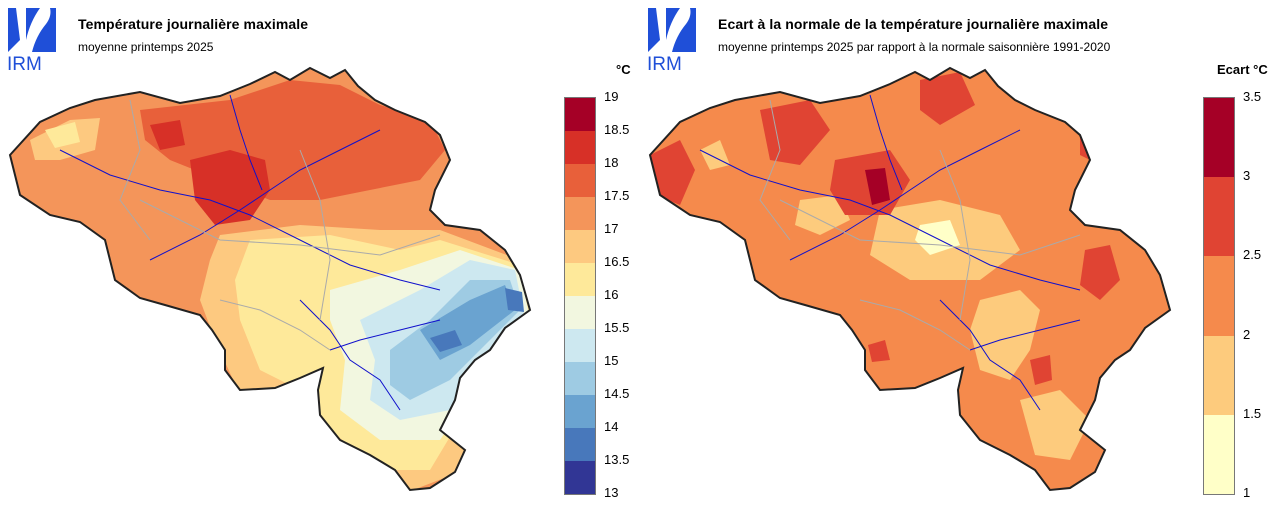 This screenshot has height=507, width=1280. I want to click on legend-tick-label: 13.5, so click(617, 459).